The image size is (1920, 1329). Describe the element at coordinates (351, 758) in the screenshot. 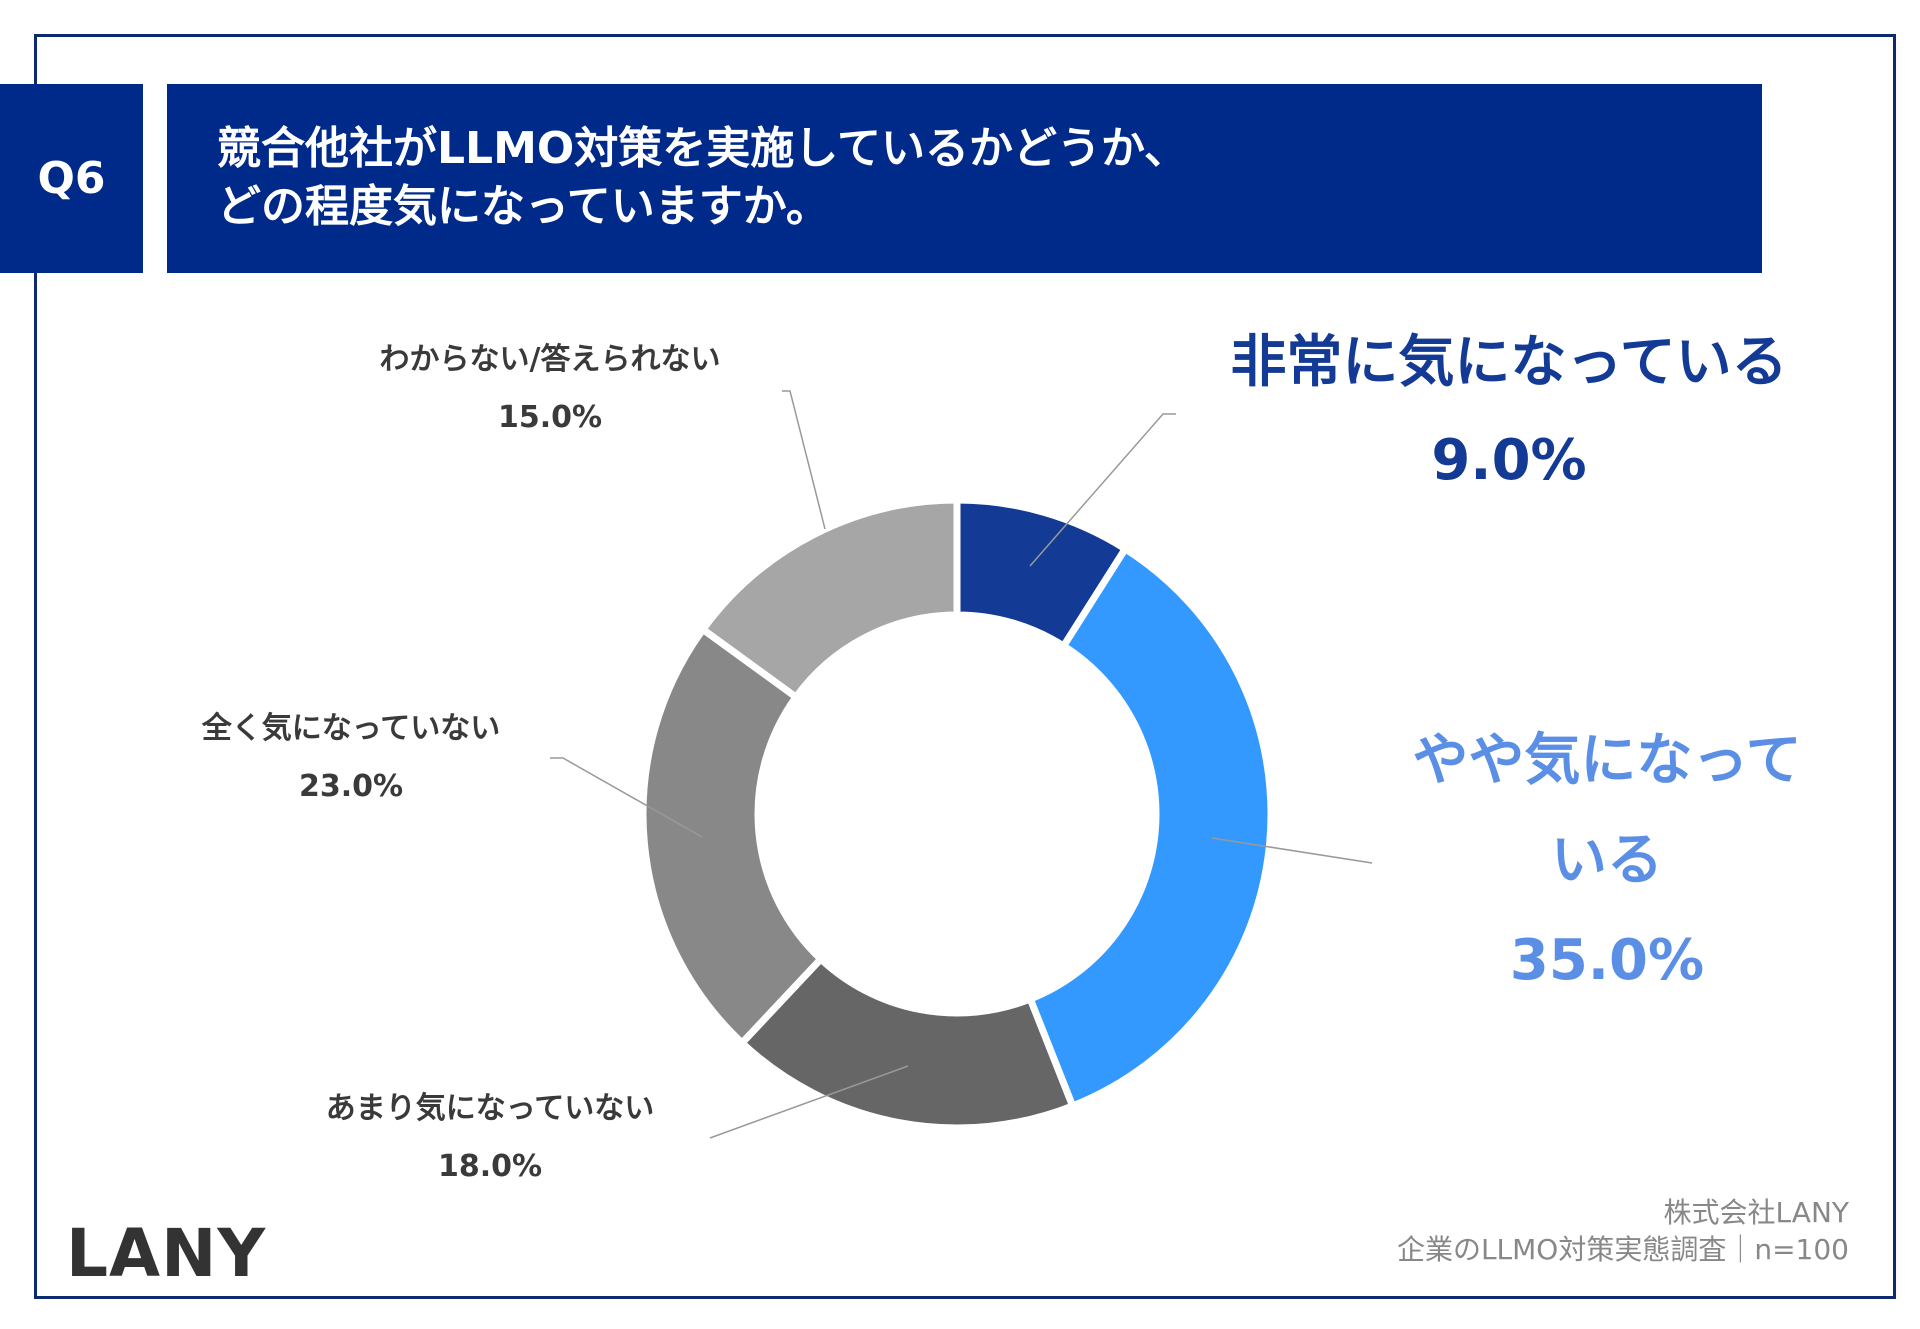

I see `label-notatall: 全く気になっていない 23.0%` at that location.